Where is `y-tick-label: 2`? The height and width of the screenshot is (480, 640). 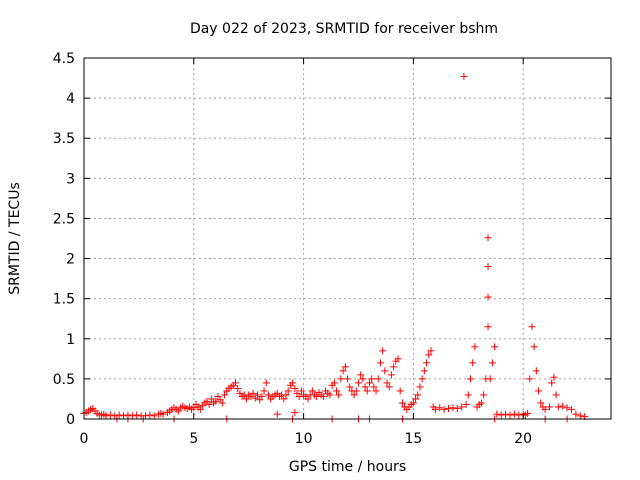
y-tick-label: 2 is located at coordinates (70, 260).